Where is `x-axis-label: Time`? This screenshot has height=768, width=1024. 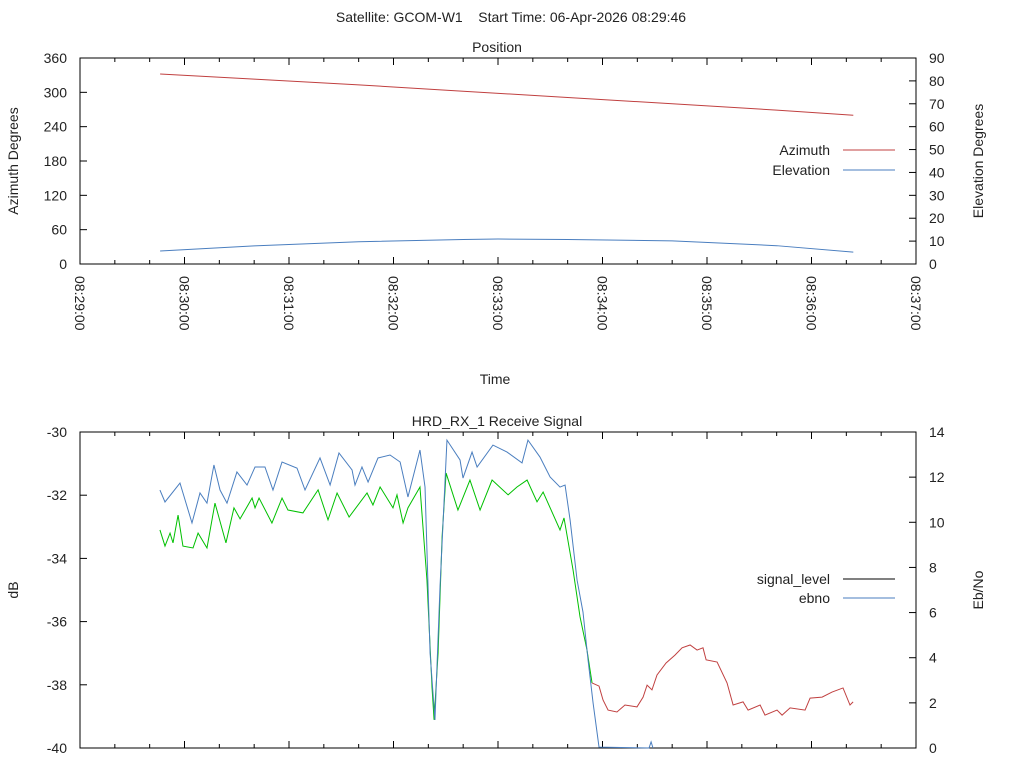
x-axis-label: Time is located at coordinates (495, 379).